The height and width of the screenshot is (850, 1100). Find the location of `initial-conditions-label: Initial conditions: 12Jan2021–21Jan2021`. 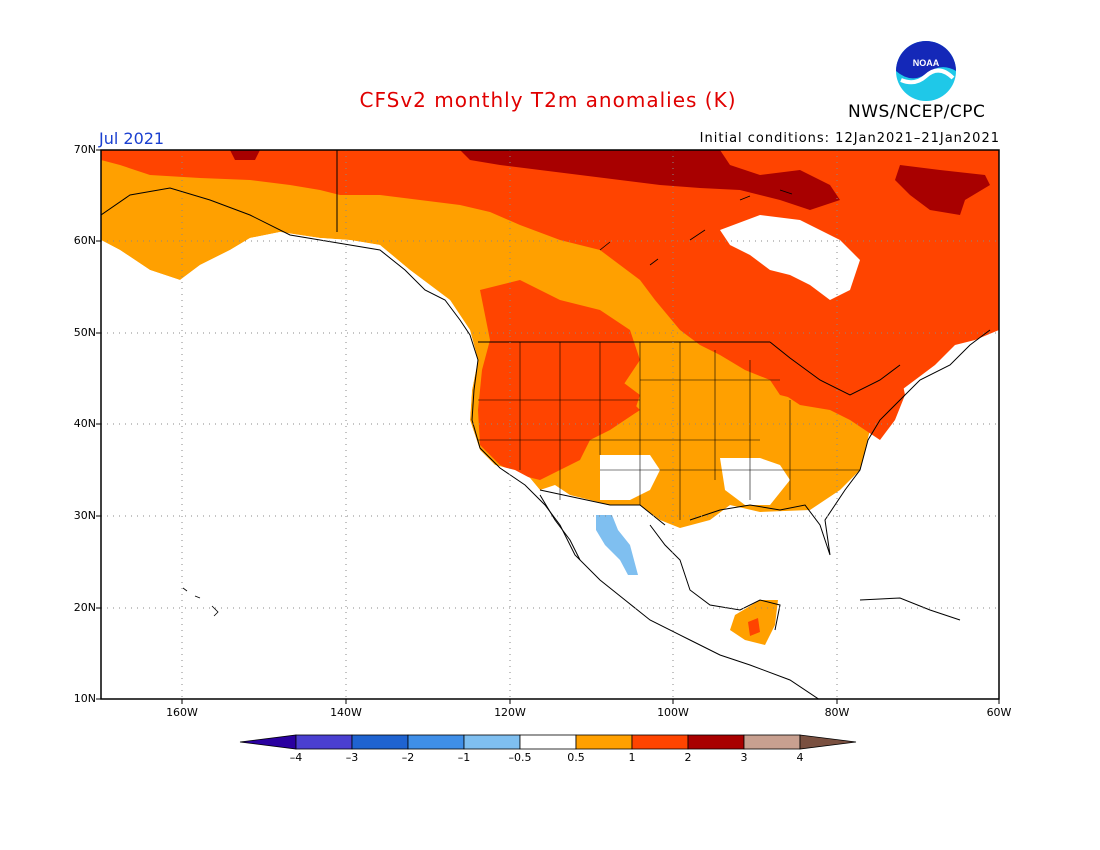

initial-conditions-label: Initial conditions: 12Jan2021–21Jan2021 is located at coordinates (849, 138).